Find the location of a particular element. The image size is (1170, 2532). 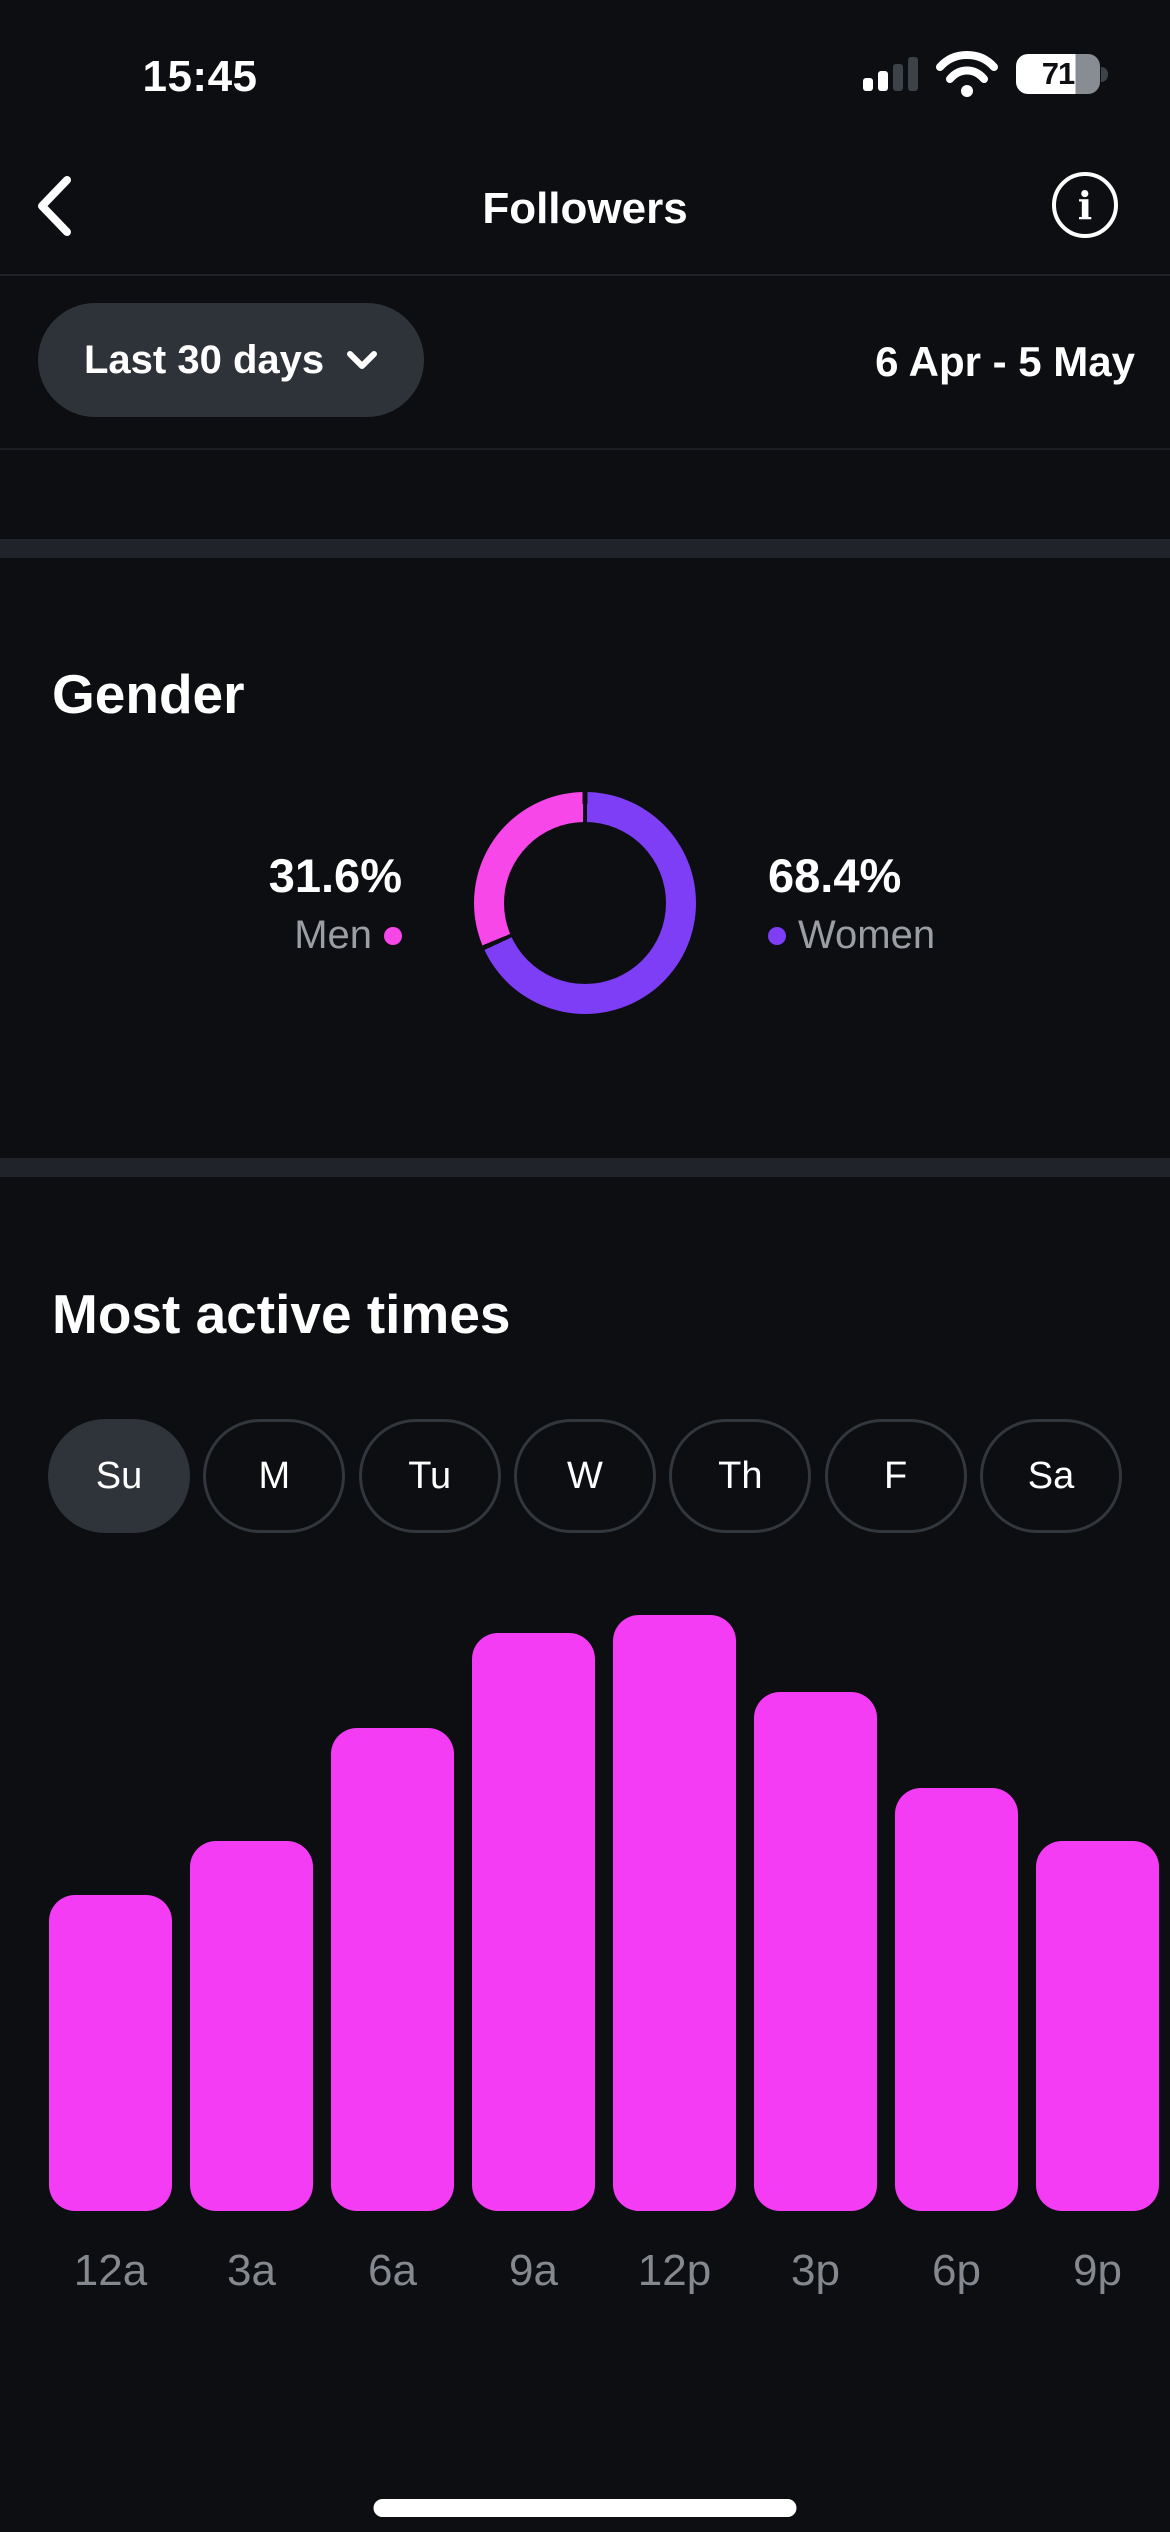

x-label-9a: 9a is located at coordinates (533, 2270).